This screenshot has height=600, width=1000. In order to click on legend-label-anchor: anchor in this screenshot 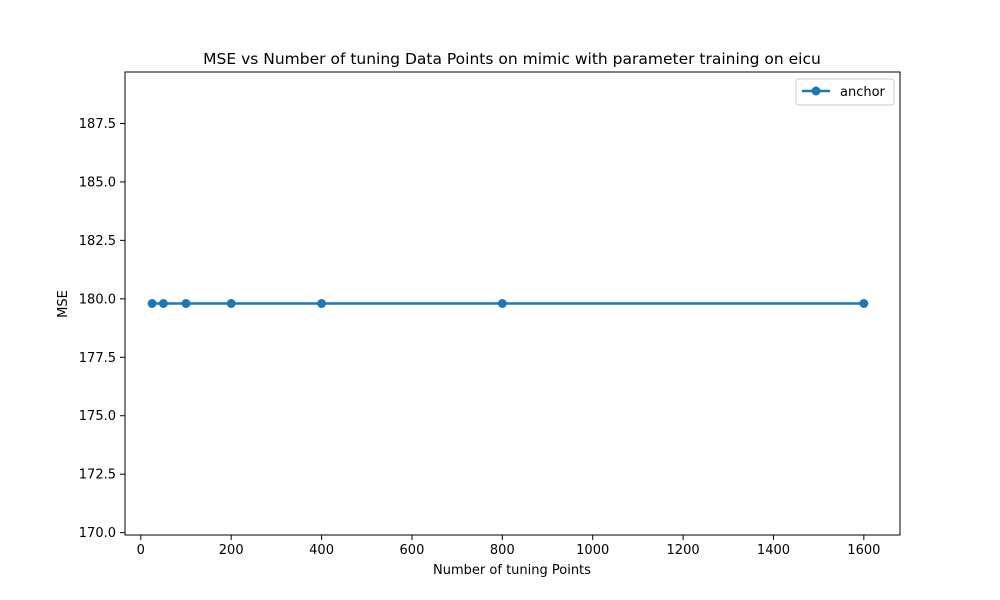, I will do `click(863, 92)`.